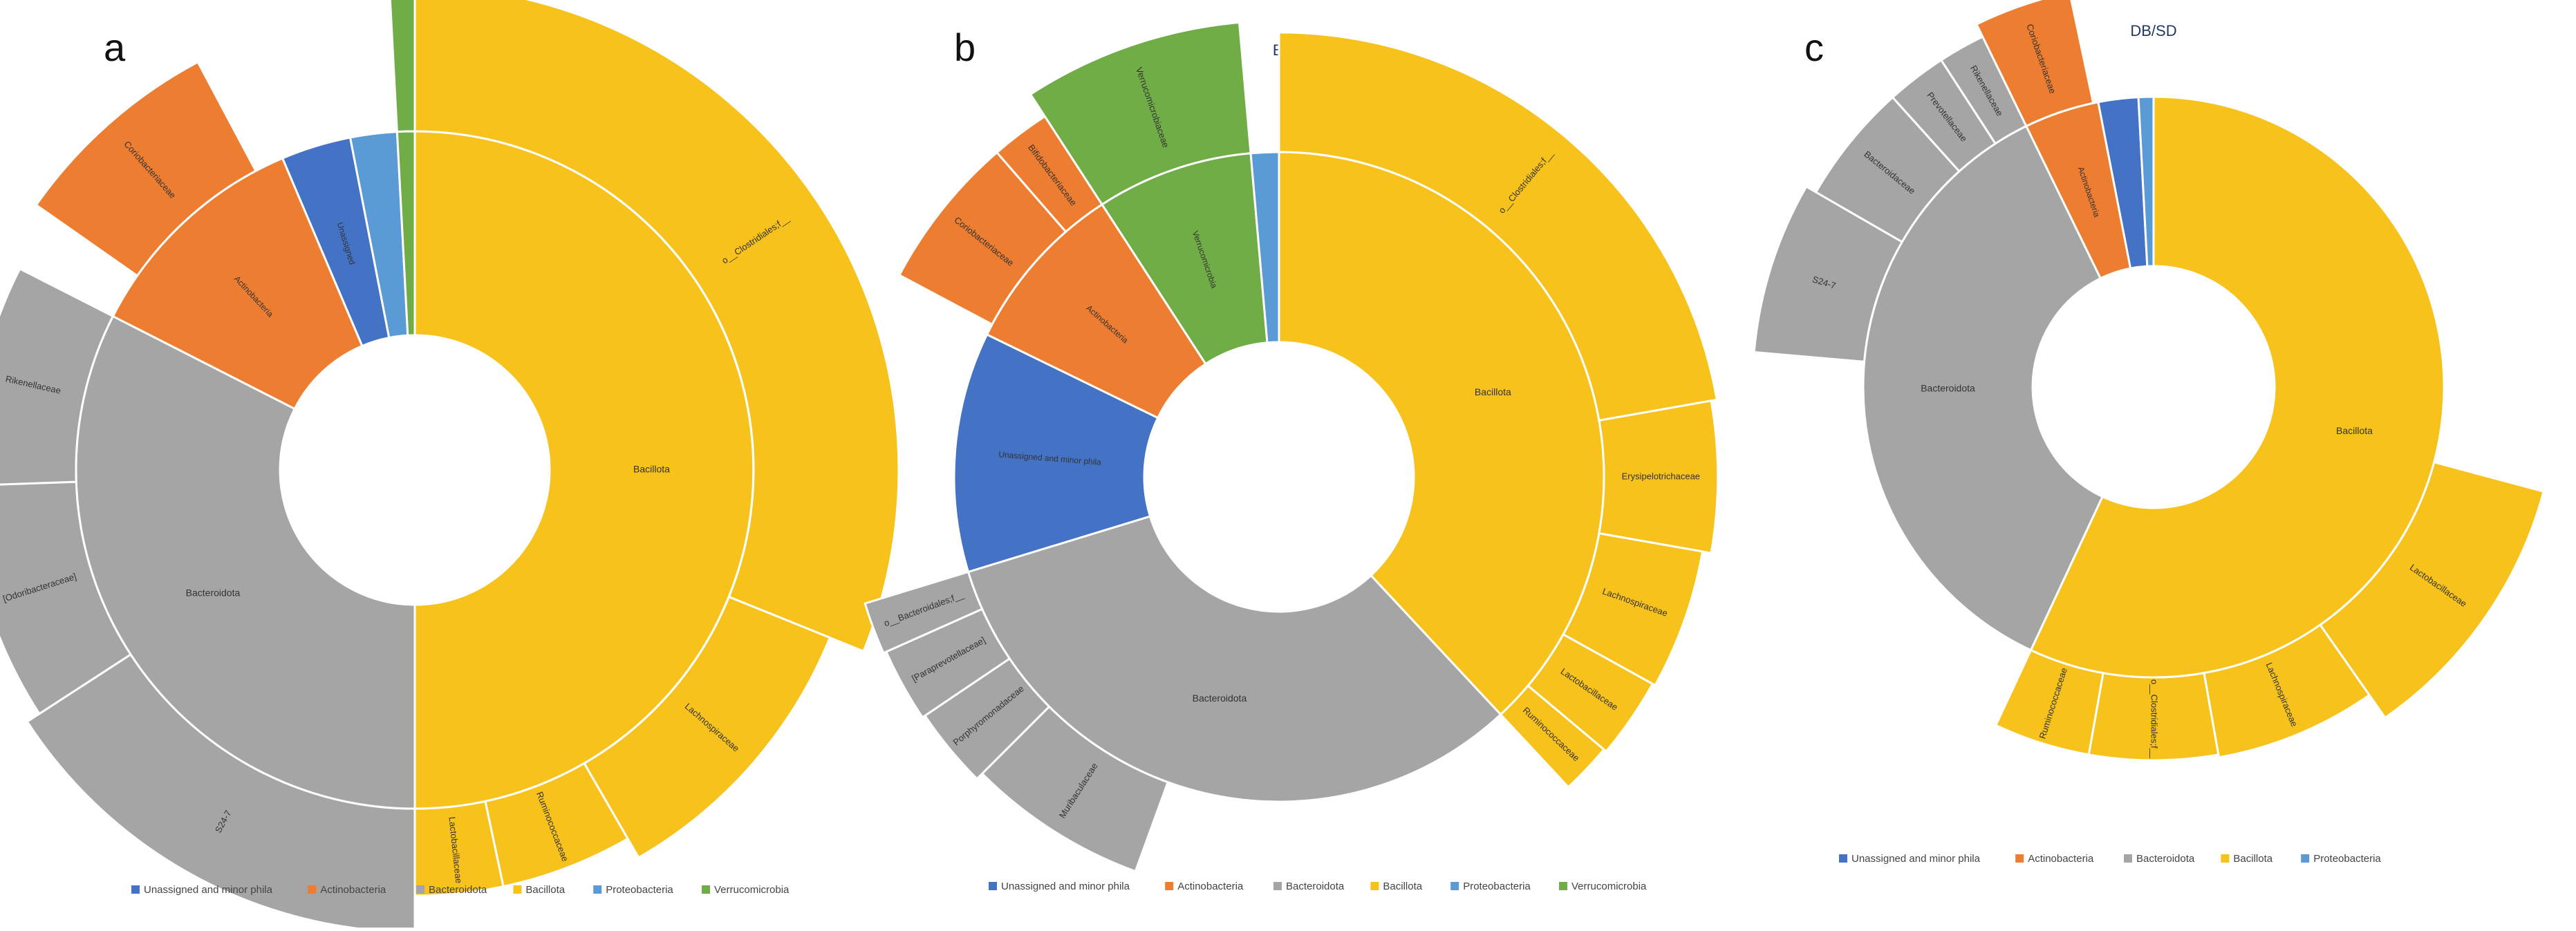 Image resolution: width=2576 pixels, height=931 pixels. Describe the element at coordinates (1814, 47) in the screenshot. I see `panel-letter: c` at that location.